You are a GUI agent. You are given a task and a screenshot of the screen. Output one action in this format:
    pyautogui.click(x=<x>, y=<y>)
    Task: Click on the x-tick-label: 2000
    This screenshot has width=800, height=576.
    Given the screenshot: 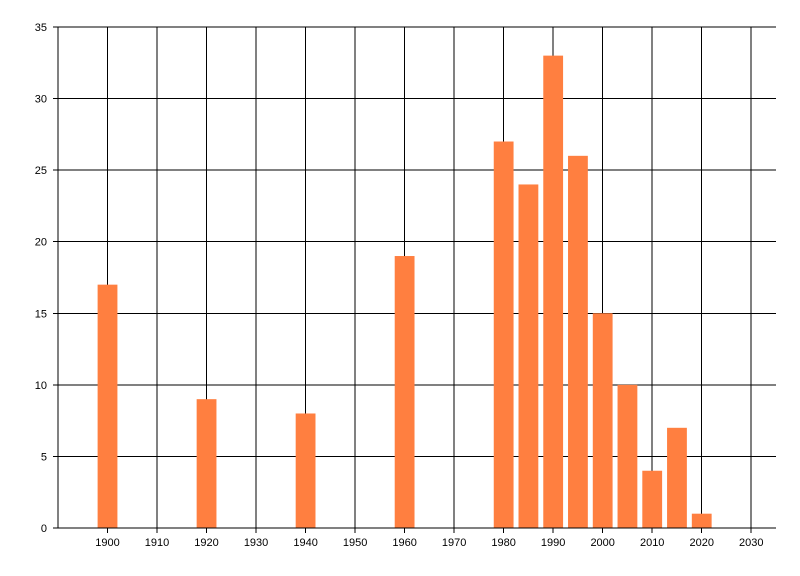 What is the action you would take?
    pyautogui.click(x=602, y=543)
    